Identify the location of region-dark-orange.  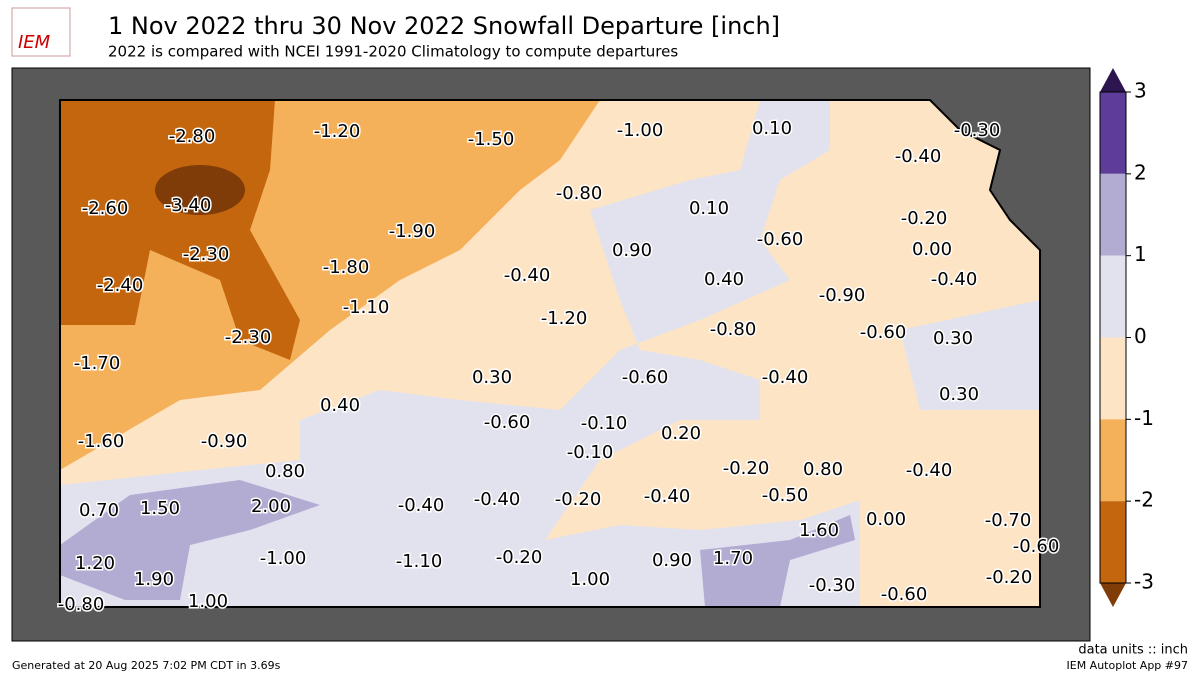
(180, 230).